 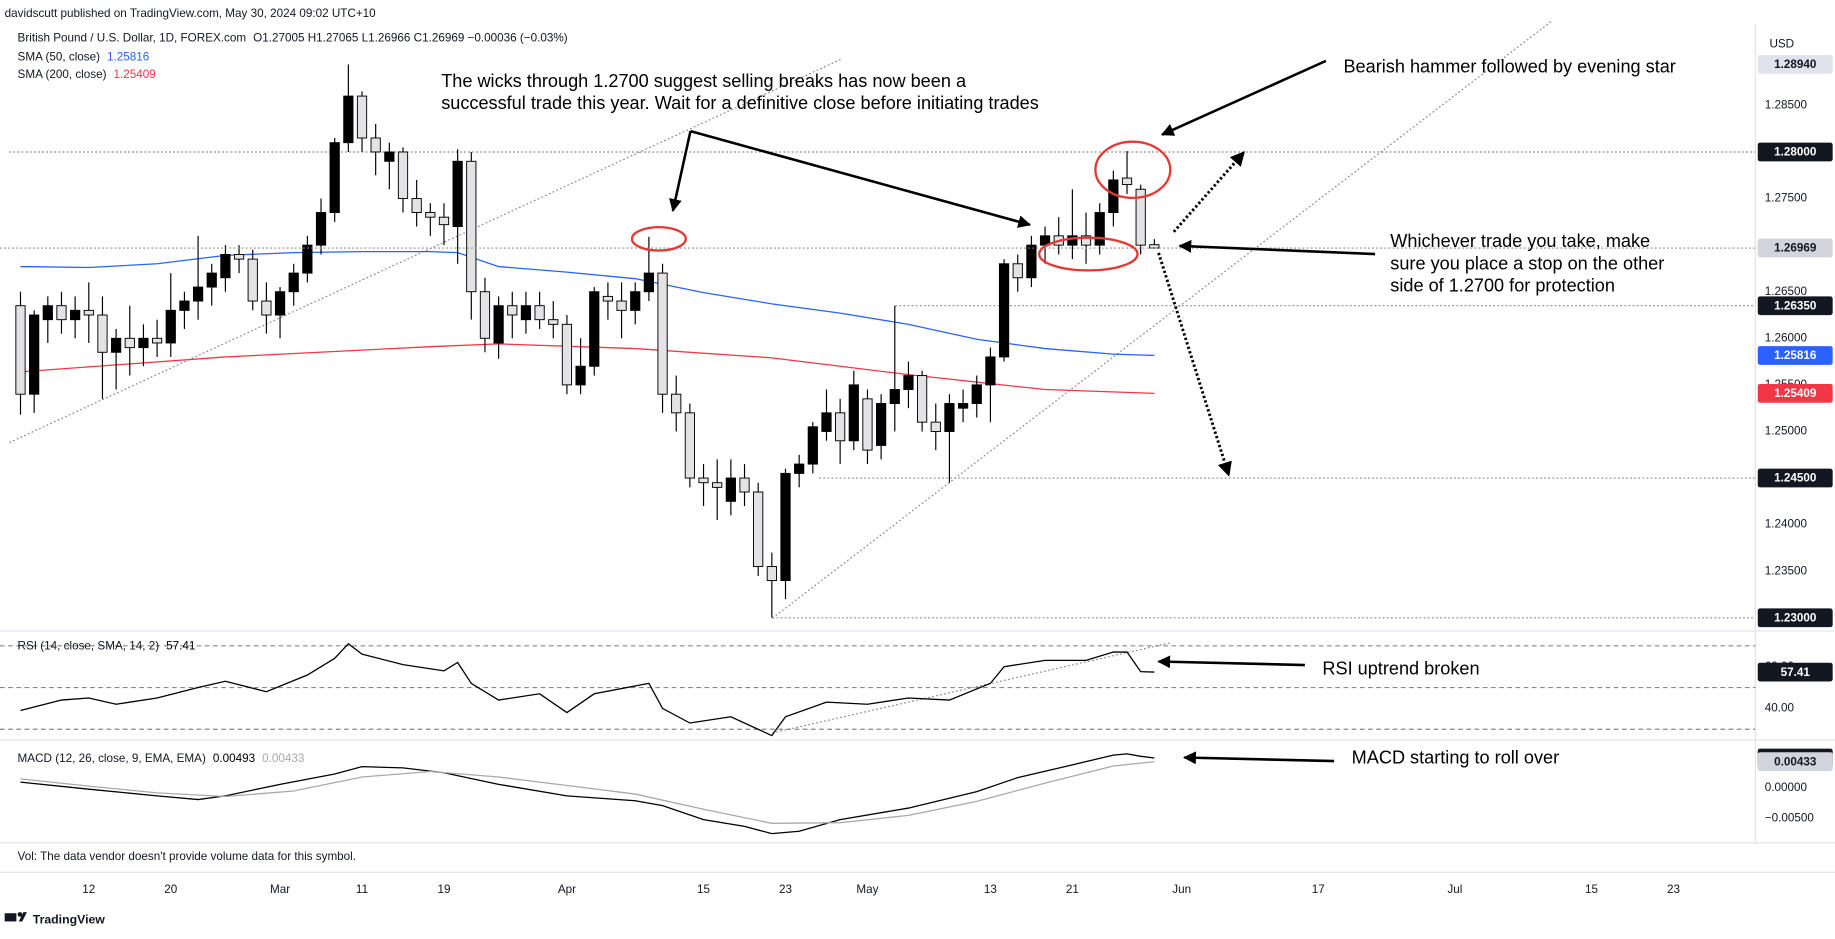 What do you see at coordinates (1790, 818) in the screenshot?
I see `y-tick-label: −0.00500` at bounding box center [1790, 818].